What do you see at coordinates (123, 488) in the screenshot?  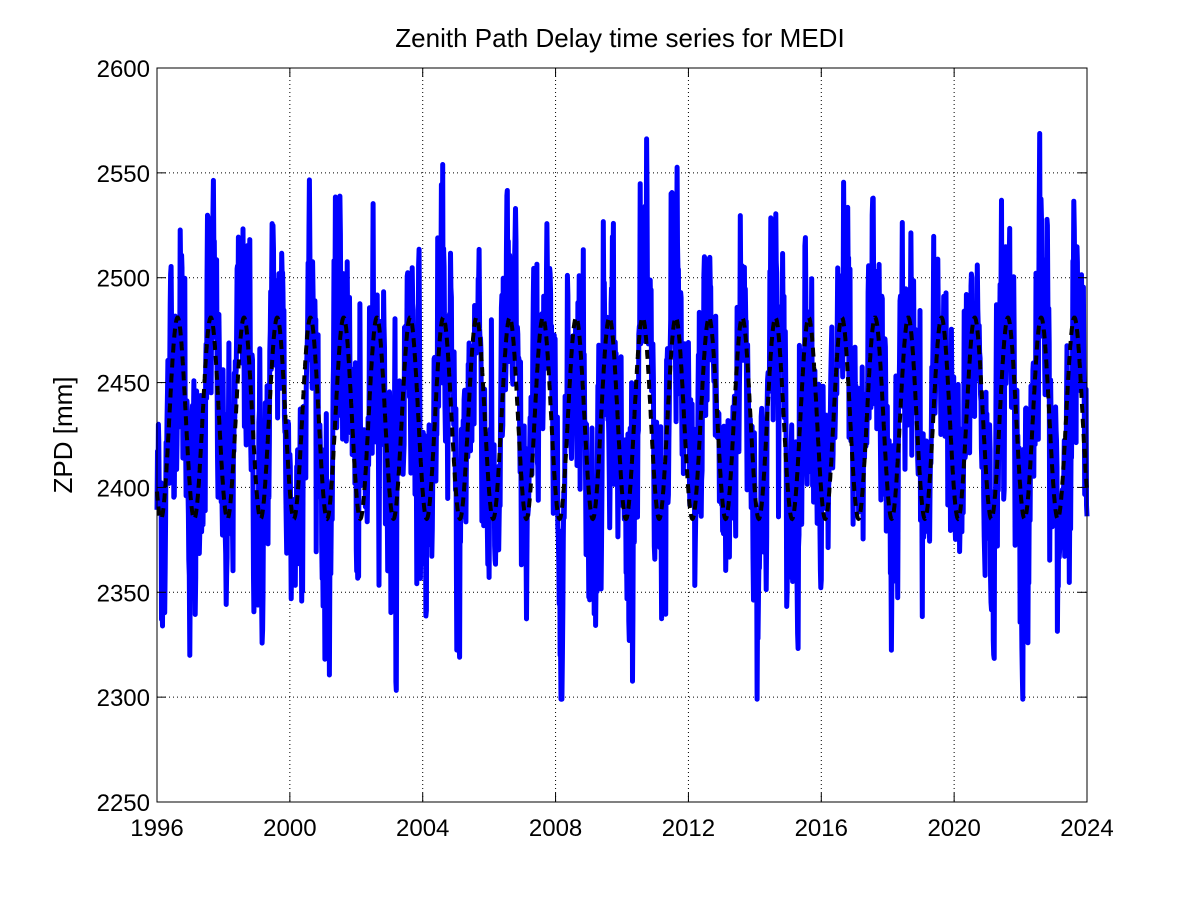 I see `y-tick-label: 2400` at bounding box center [123, 488].